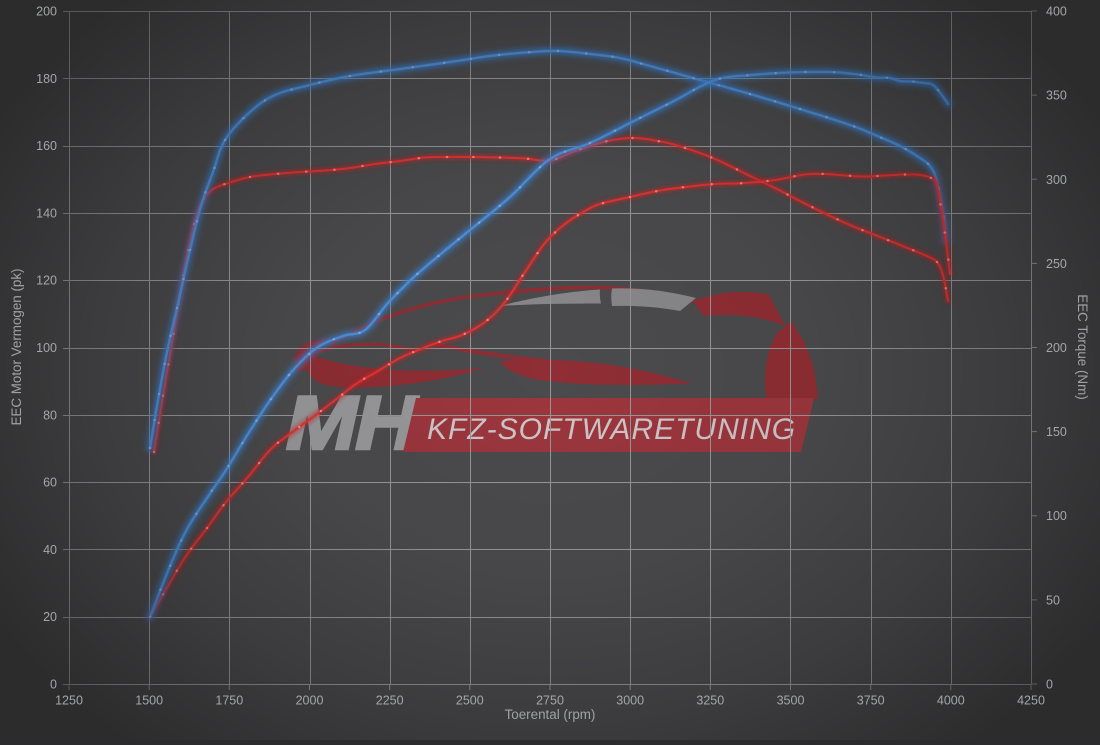  What do you see at coordinates (46, 146) in the screenshot?
I see `svg-text: 160` at bounding box center [46, 146].